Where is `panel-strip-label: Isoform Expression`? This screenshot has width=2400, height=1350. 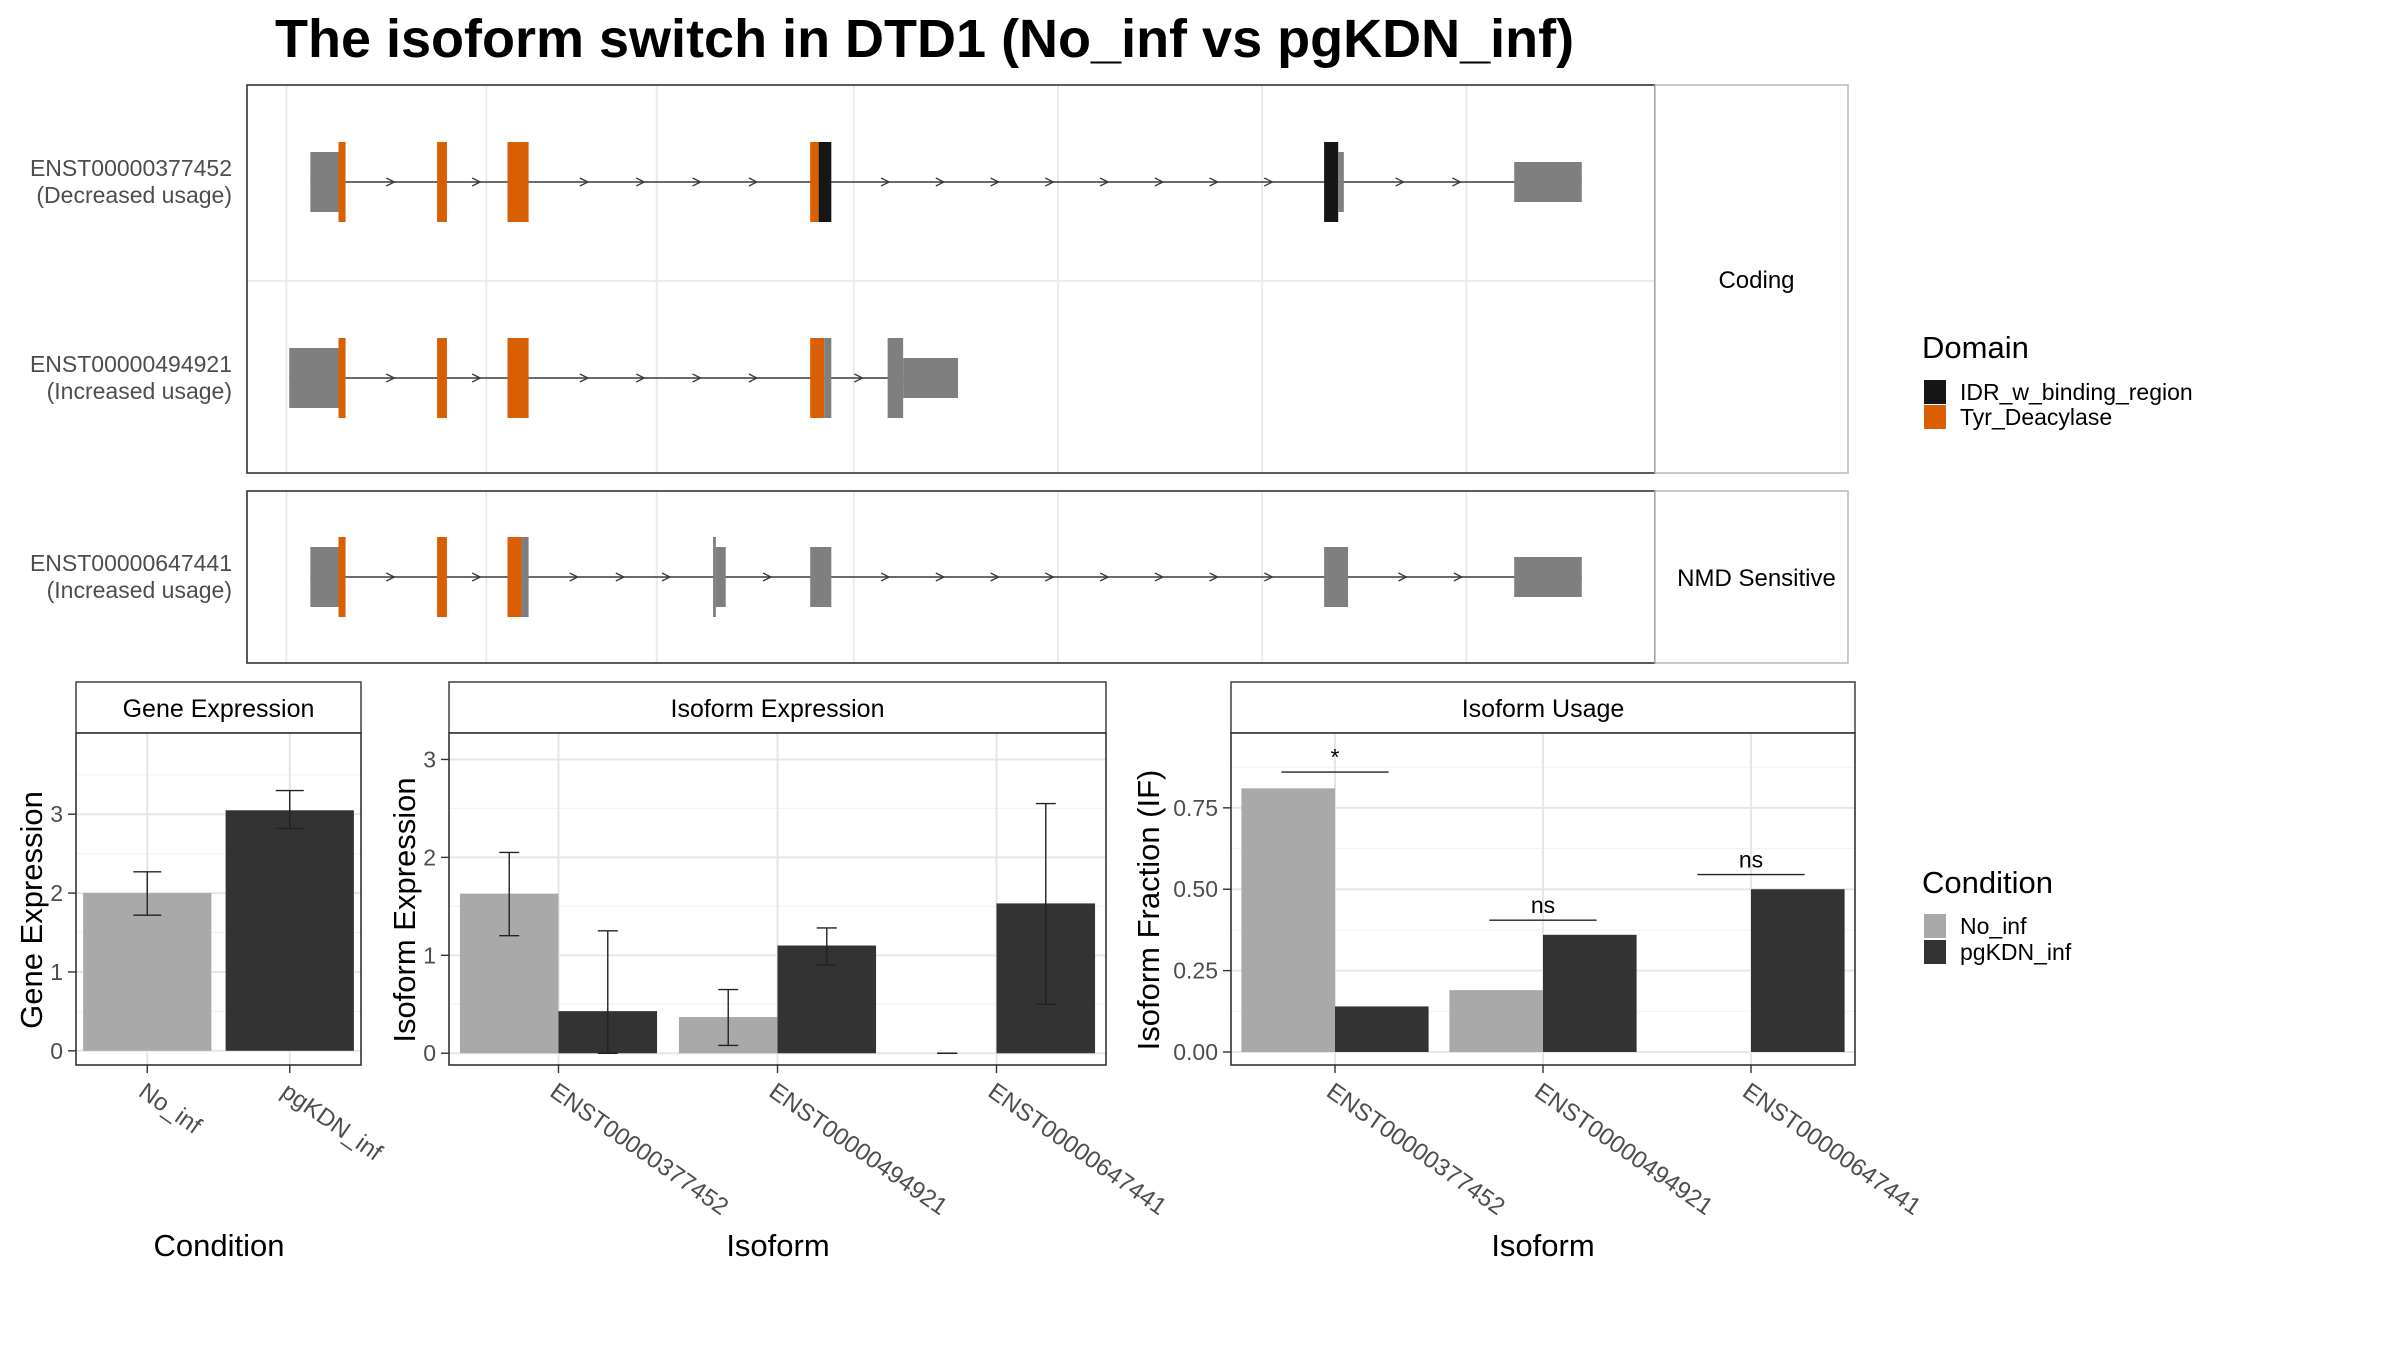
panel-strip-label: Isoform Expression is located at coordinates (778, 709).